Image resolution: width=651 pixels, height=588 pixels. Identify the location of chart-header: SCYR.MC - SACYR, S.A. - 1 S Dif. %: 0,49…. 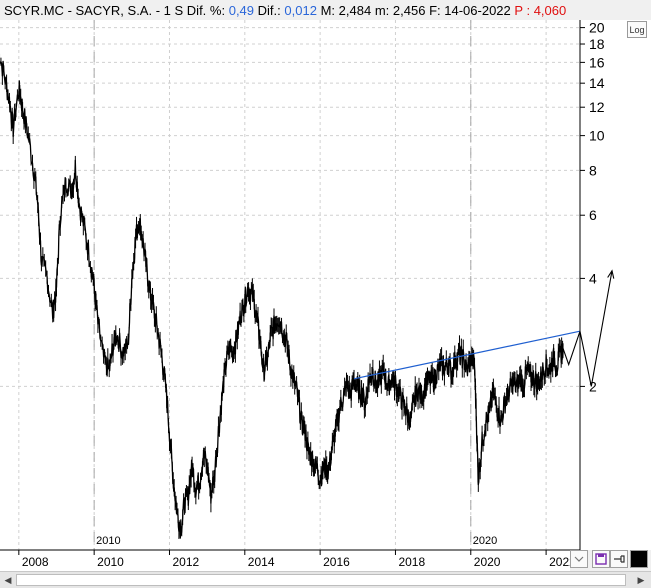
(294, 11).